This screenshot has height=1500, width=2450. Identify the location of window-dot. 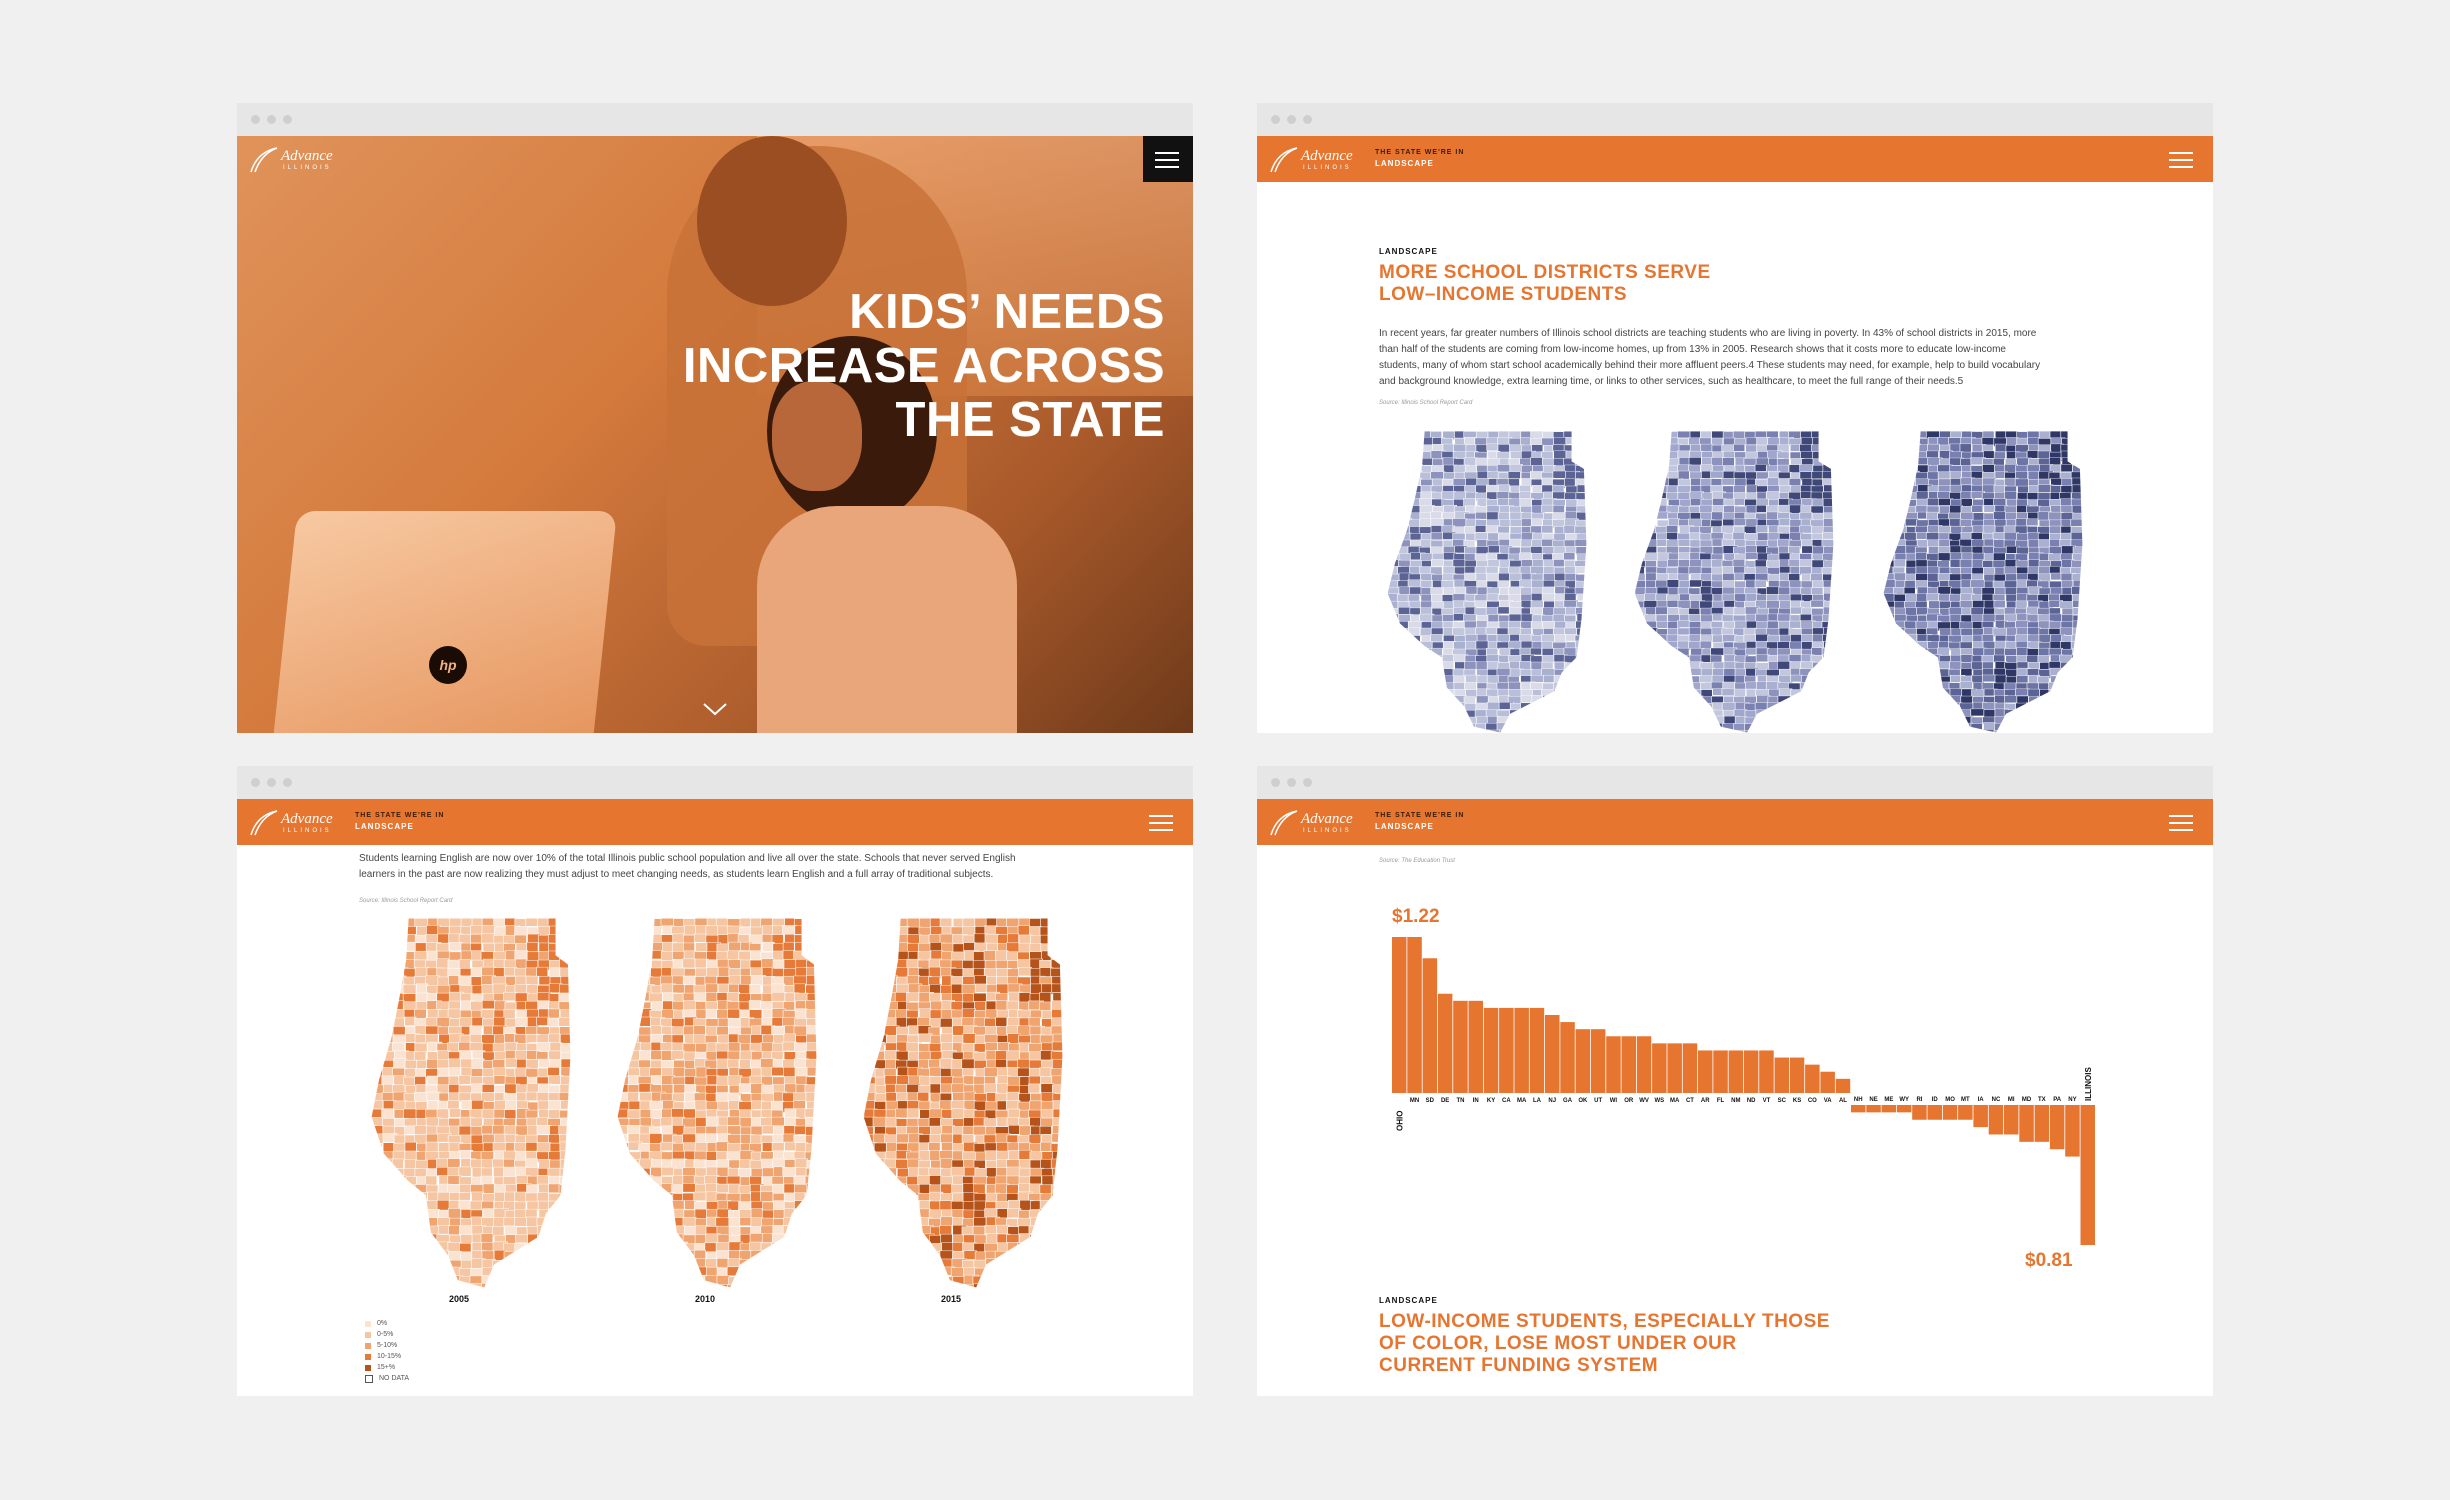
(1291, 119).